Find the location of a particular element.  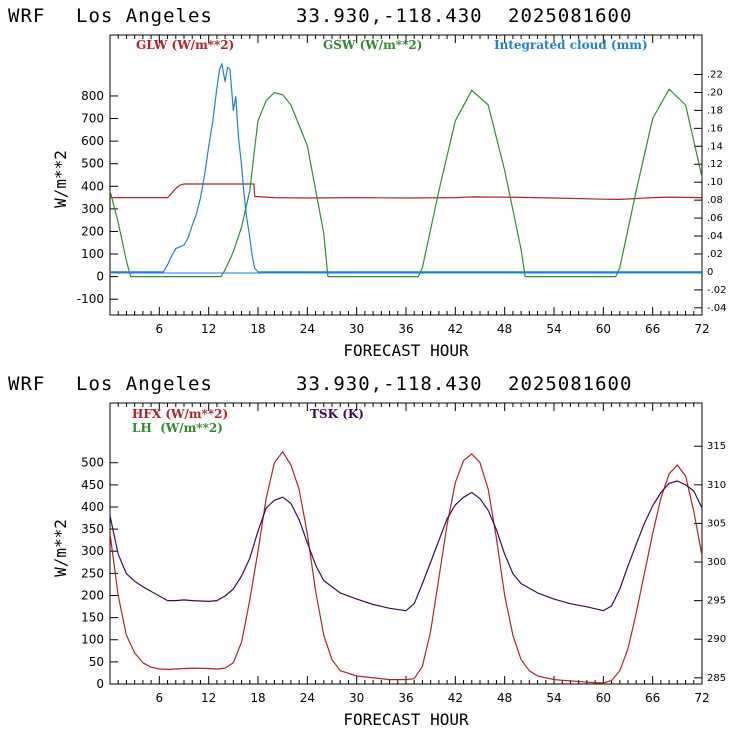

y-tick-label: 800 is located at coordinates (92, 96).